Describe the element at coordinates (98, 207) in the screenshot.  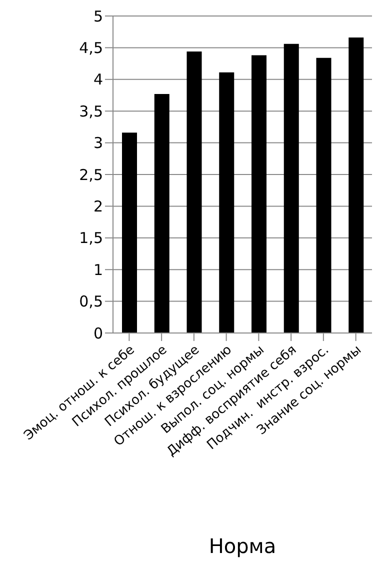
I see `y-tick-label: 2` at that location.